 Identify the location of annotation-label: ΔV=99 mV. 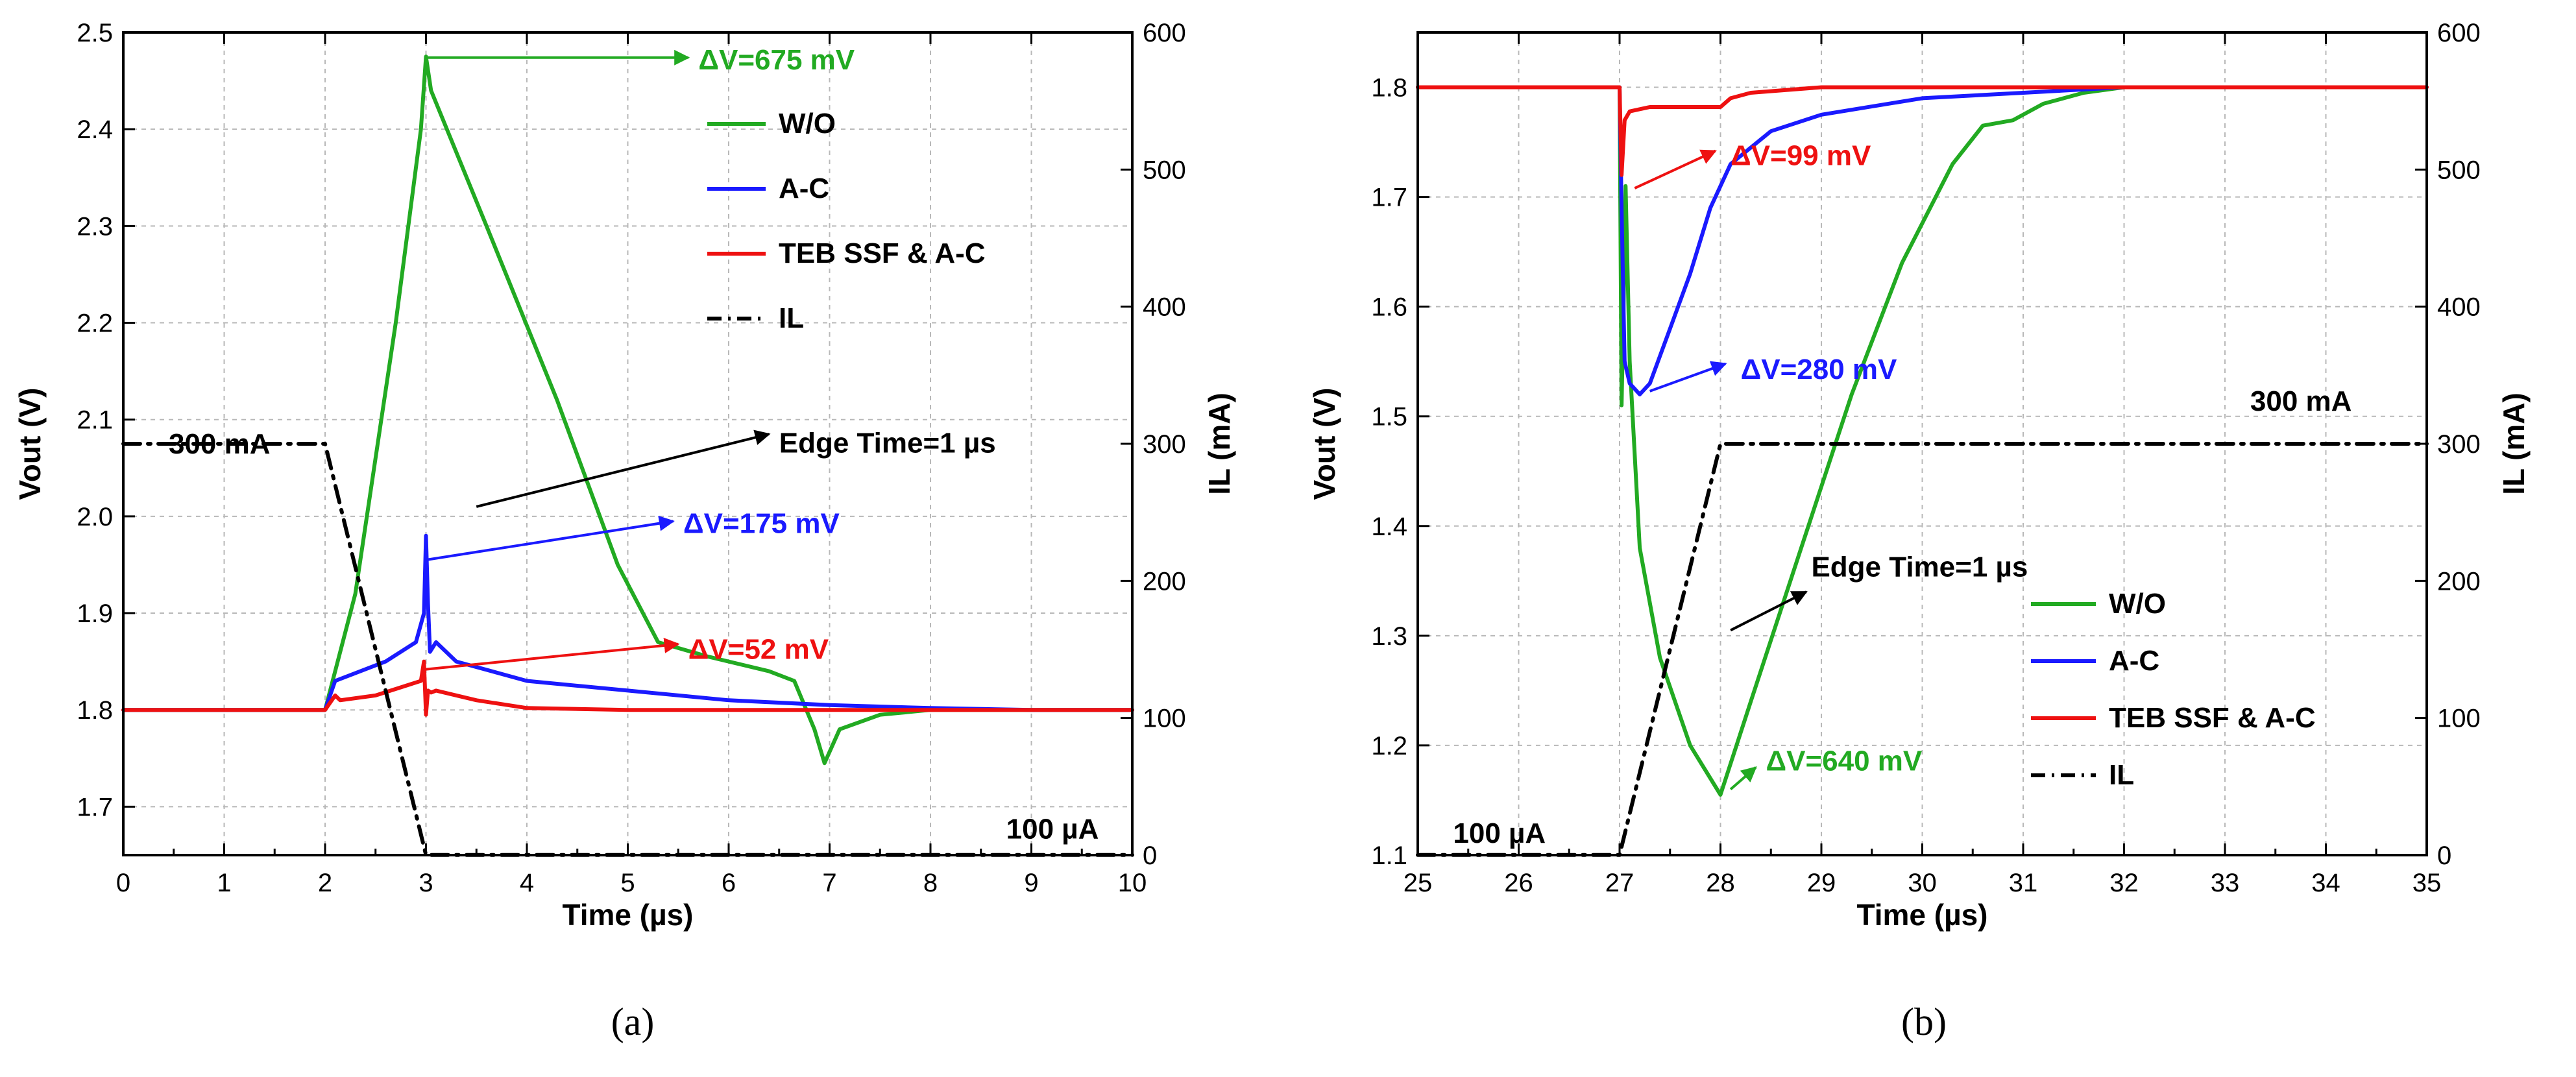
(1801, 155).